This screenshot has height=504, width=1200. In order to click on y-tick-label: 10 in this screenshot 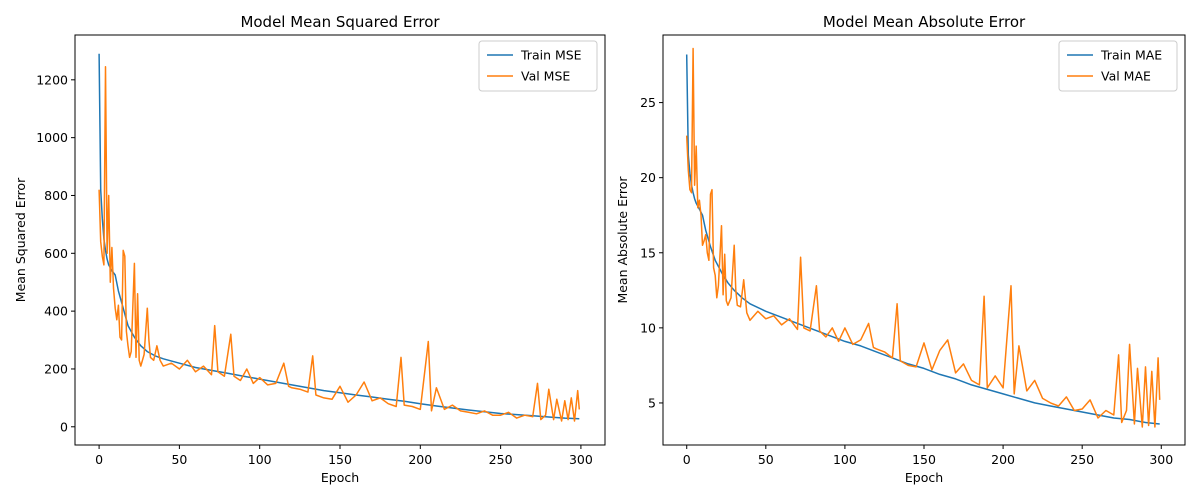, I will do `click(648, 327)`.